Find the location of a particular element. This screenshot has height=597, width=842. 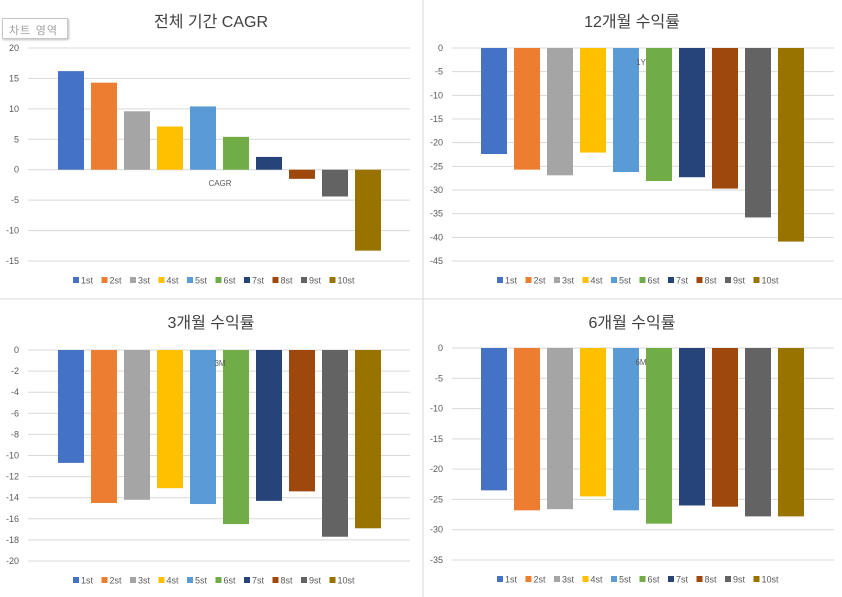

legend-label-5st: 5st is located at coordinates (201, 281).